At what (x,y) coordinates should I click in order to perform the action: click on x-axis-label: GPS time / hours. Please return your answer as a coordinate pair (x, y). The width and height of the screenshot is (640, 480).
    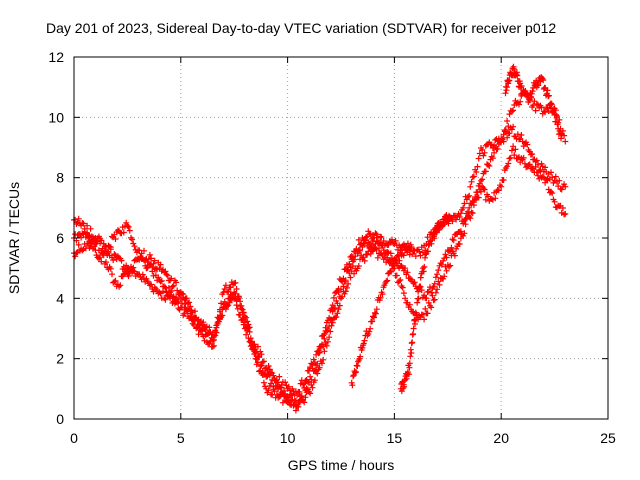
    Looking at the image, I should click on (341, 465).